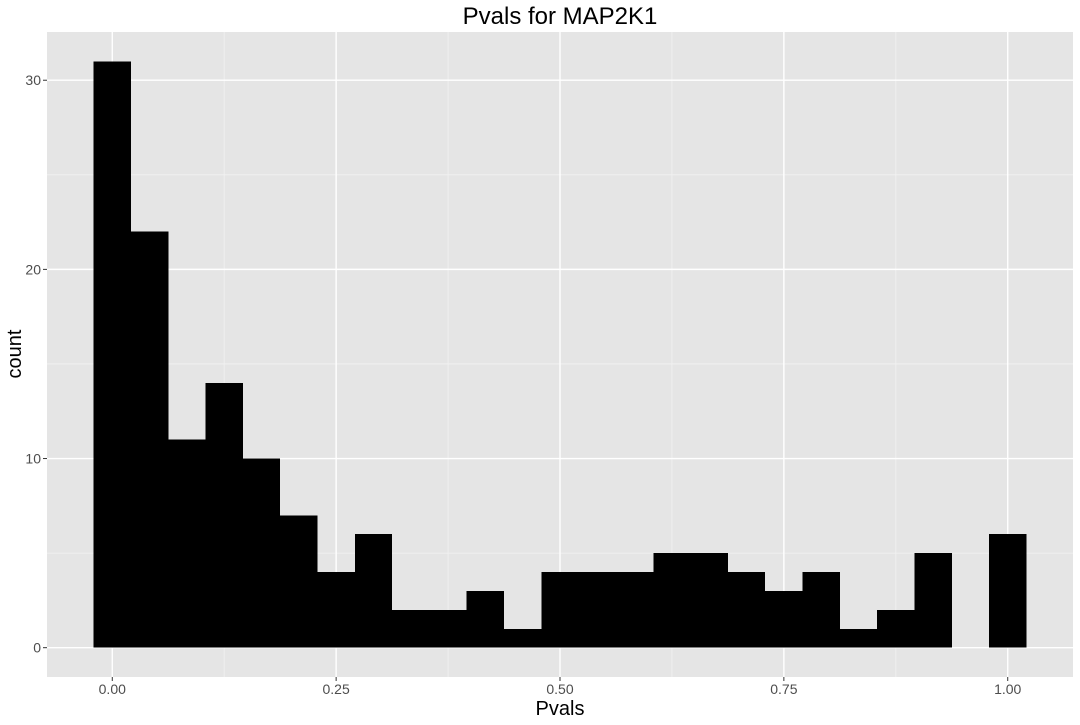 This screenshot has height=725, width=1080. What do you see at coordinates (33, 80) in the screenshot?
I see `y-tick-label: 30` at bounding box center [33, 80].